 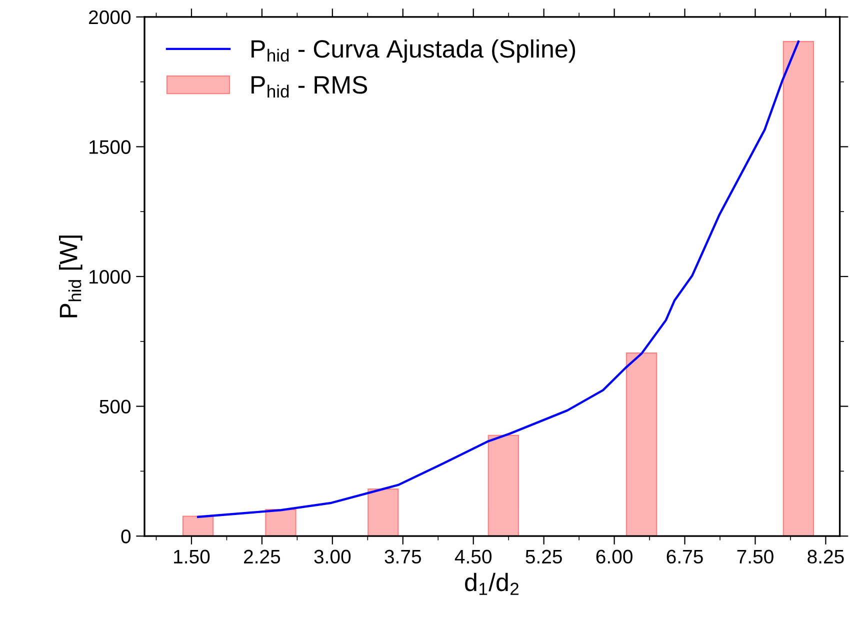 I want to click on x-axis-title: d$_{1}$/d$_{2}$, so click(x=491, y=583).